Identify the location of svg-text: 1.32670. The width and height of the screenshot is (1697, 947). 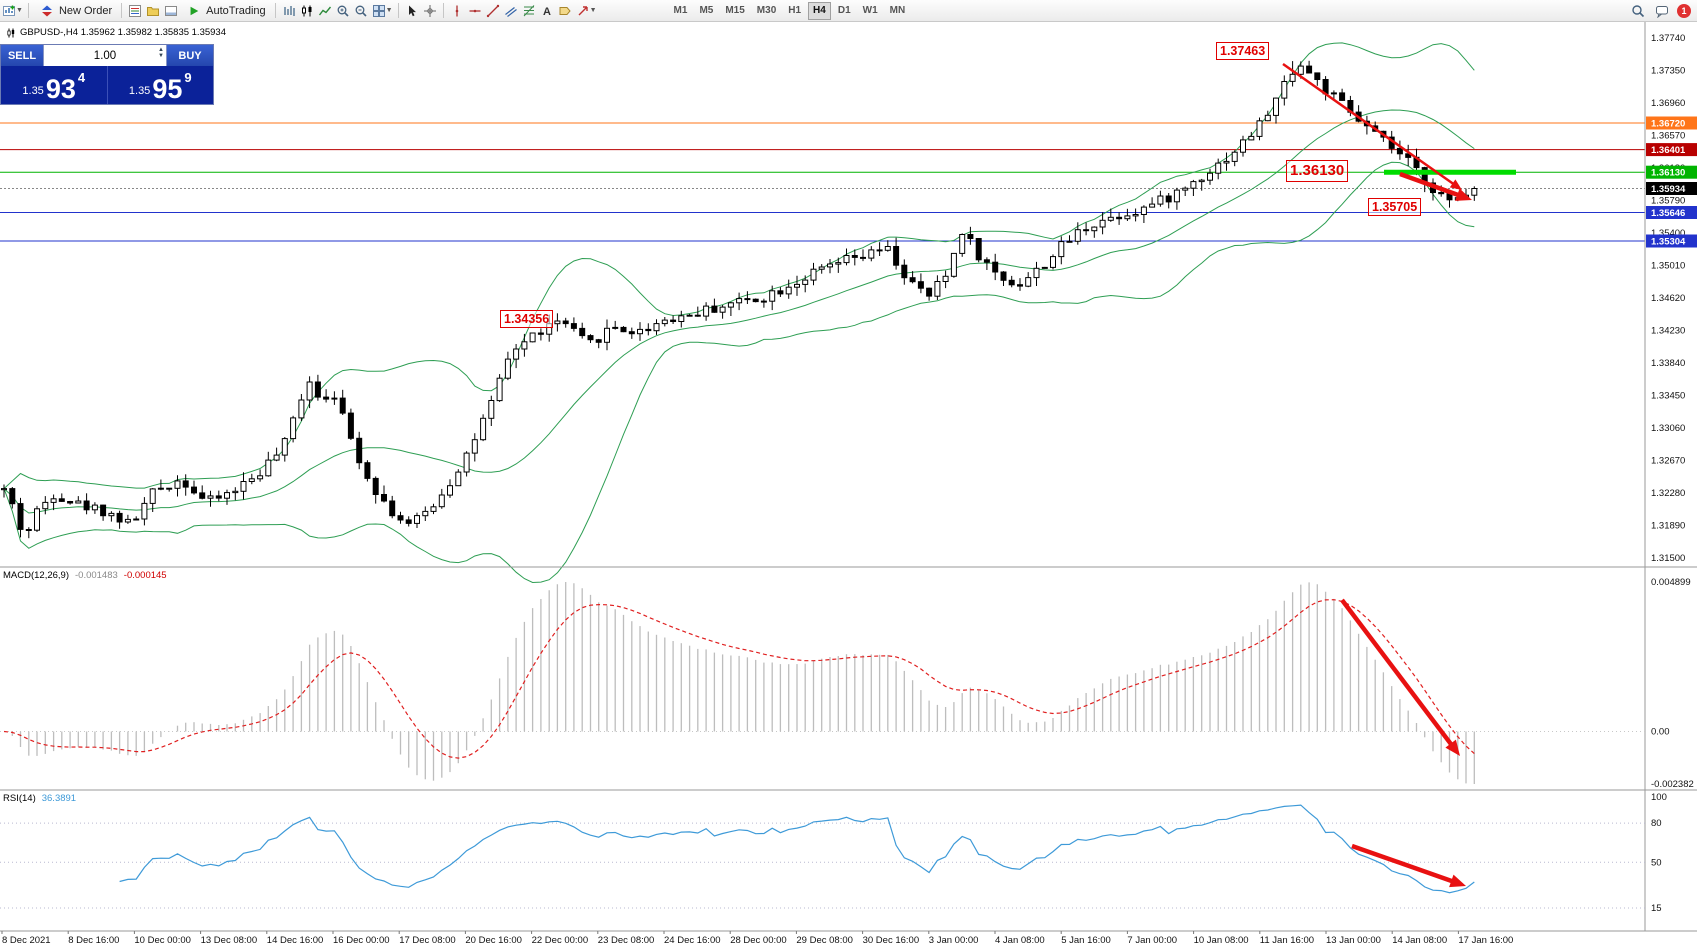
(1668, 461).